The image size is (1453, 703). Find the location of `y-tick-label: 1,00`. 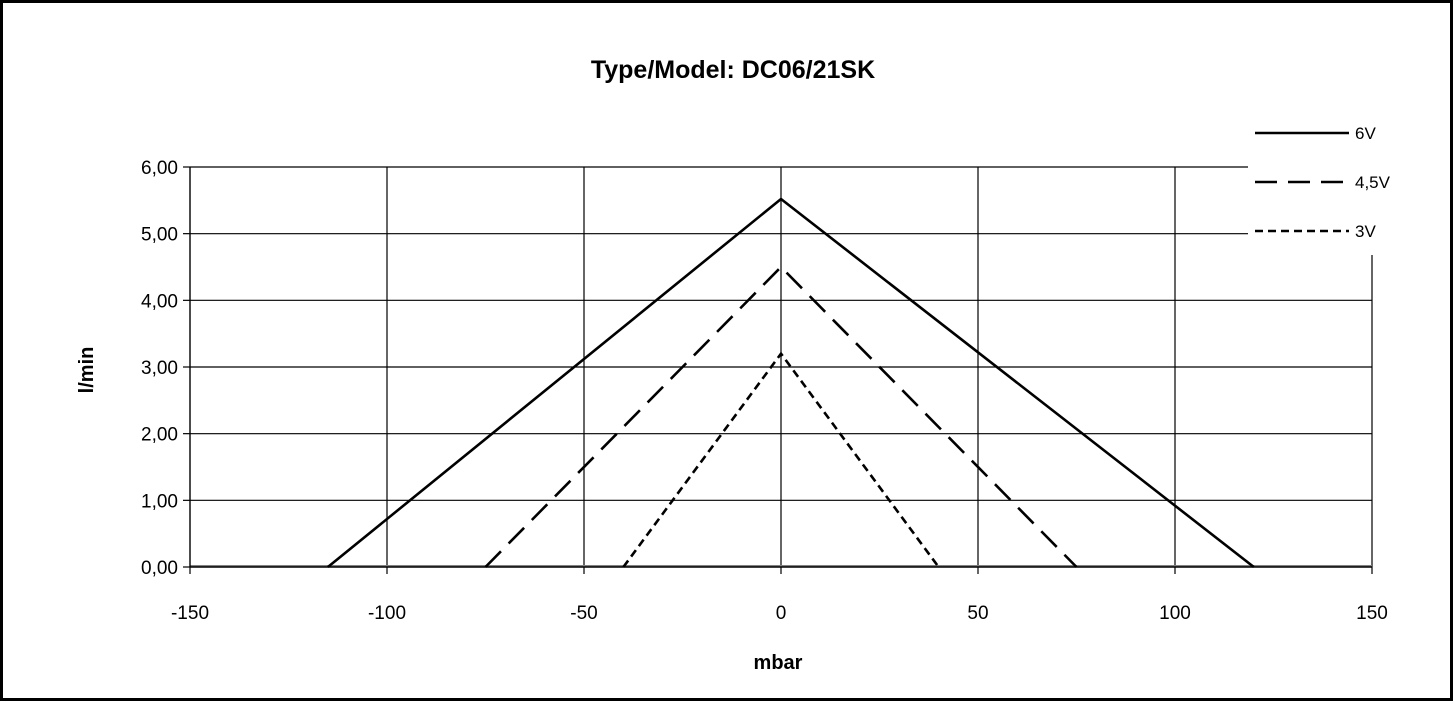

y-tick-label: 1,00 is located at coordinates (159, 501).